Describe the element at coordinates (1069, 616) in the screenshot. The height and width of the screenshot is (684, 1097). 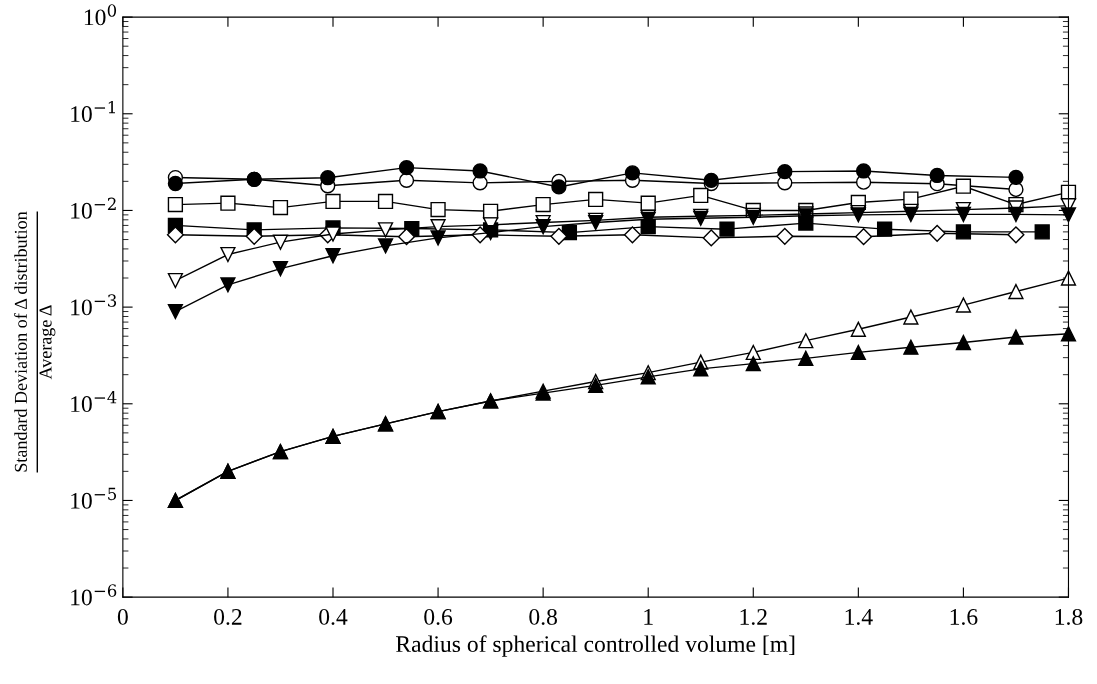
I see `x-tick-label: 1.8` at that location.